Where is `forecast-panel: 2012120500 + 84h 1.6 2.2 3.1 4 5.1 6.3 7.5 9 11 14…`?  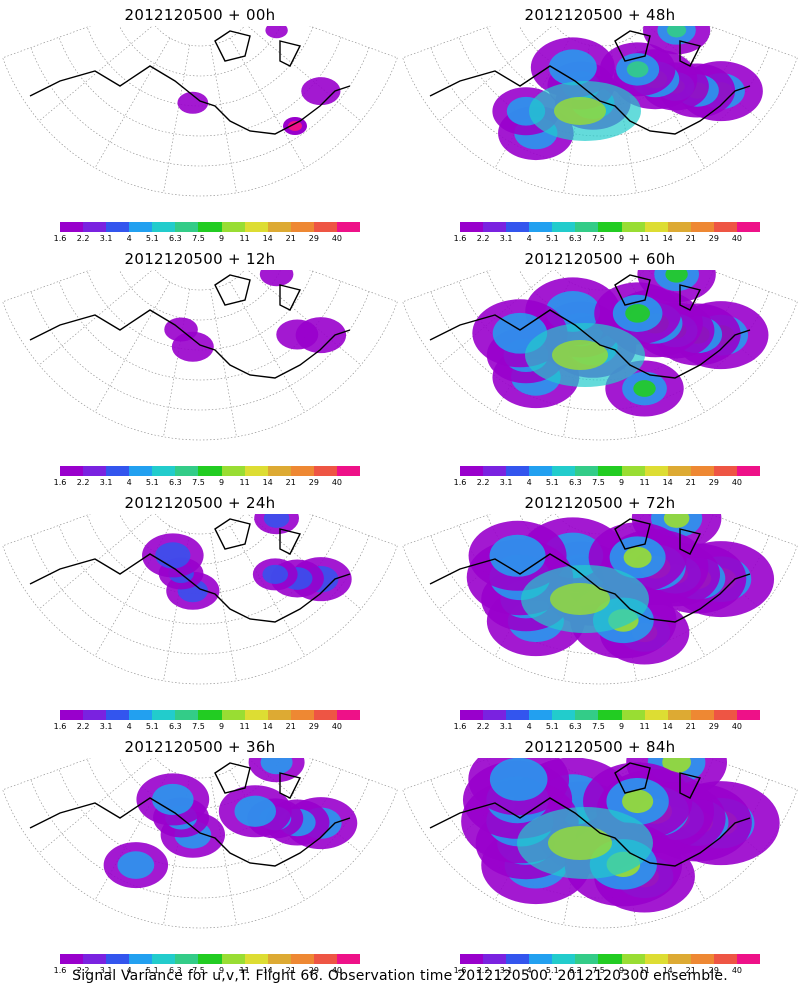 forecast-panel: 2012120500 + 84h 1.6 2.2 3.1 4 5.1 6.3 7.5 9 11 14… is located at coordinates (600, 854).